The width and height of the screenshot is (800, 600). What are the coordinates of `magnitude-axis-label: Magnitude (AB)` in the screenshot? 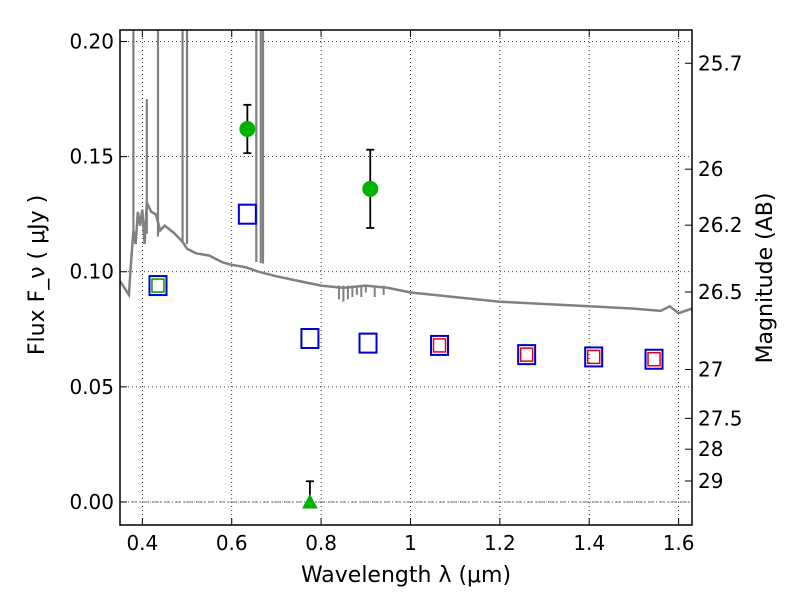 It's located at (765, 278).